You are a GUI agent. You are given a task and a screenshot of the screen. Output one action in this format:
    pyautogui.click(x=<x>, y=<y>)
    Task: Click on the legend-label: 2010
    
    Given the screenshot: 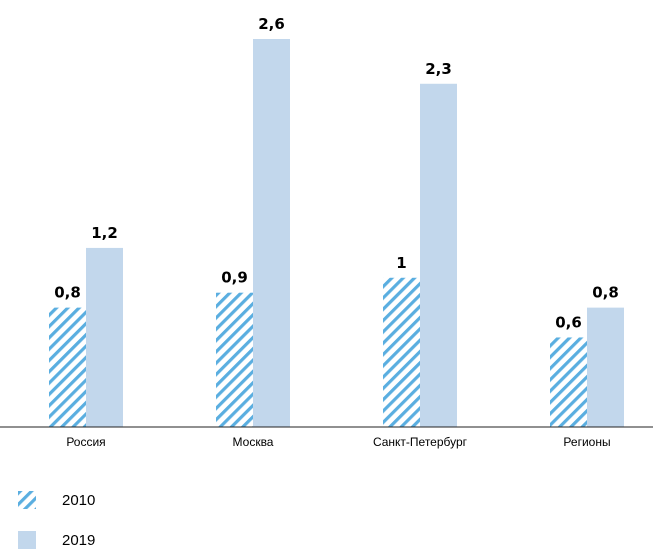 What is the action you would take?
    pyautogui.click(x=78, y=500)
    